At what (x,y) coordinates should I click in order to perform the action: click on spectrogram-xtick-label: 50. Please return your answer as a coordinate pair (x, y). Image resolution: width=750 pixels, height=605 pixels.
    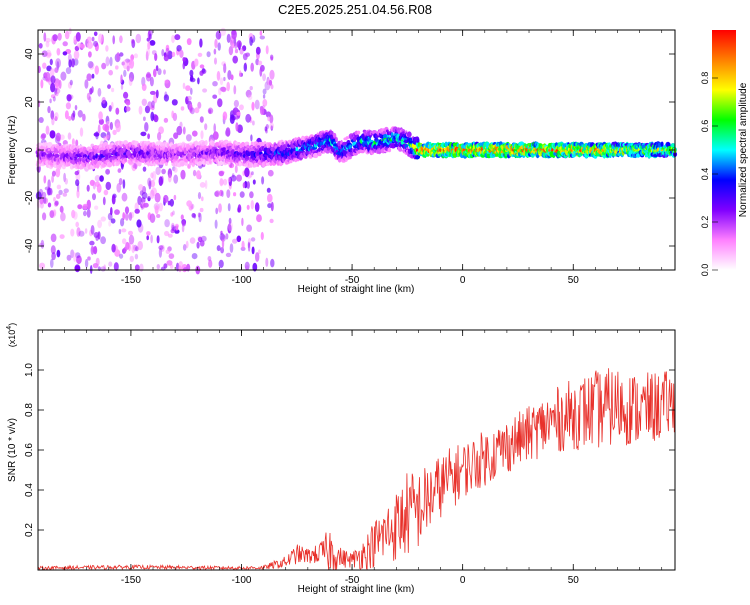
    Looking at the image, I should click on (574, 280).